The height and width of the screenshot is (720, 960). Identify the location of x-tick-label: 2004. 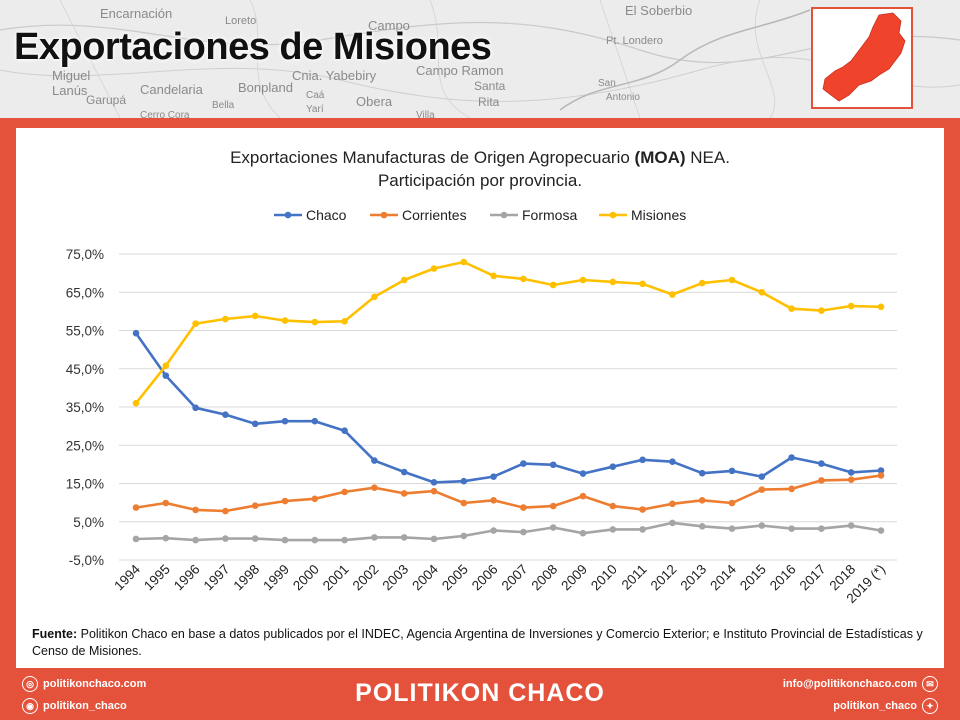
(425, 577).